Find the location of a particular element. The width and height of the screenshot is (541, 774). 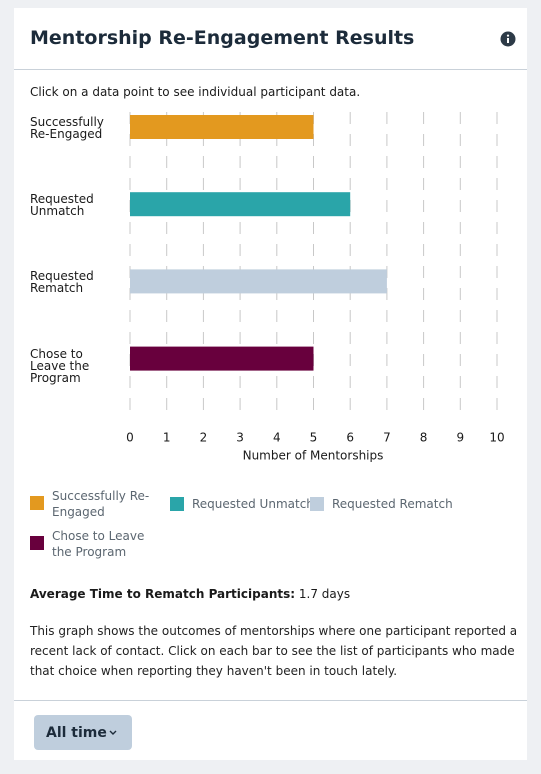

x-tick-label: 1 is located at coordinates (167, 438).